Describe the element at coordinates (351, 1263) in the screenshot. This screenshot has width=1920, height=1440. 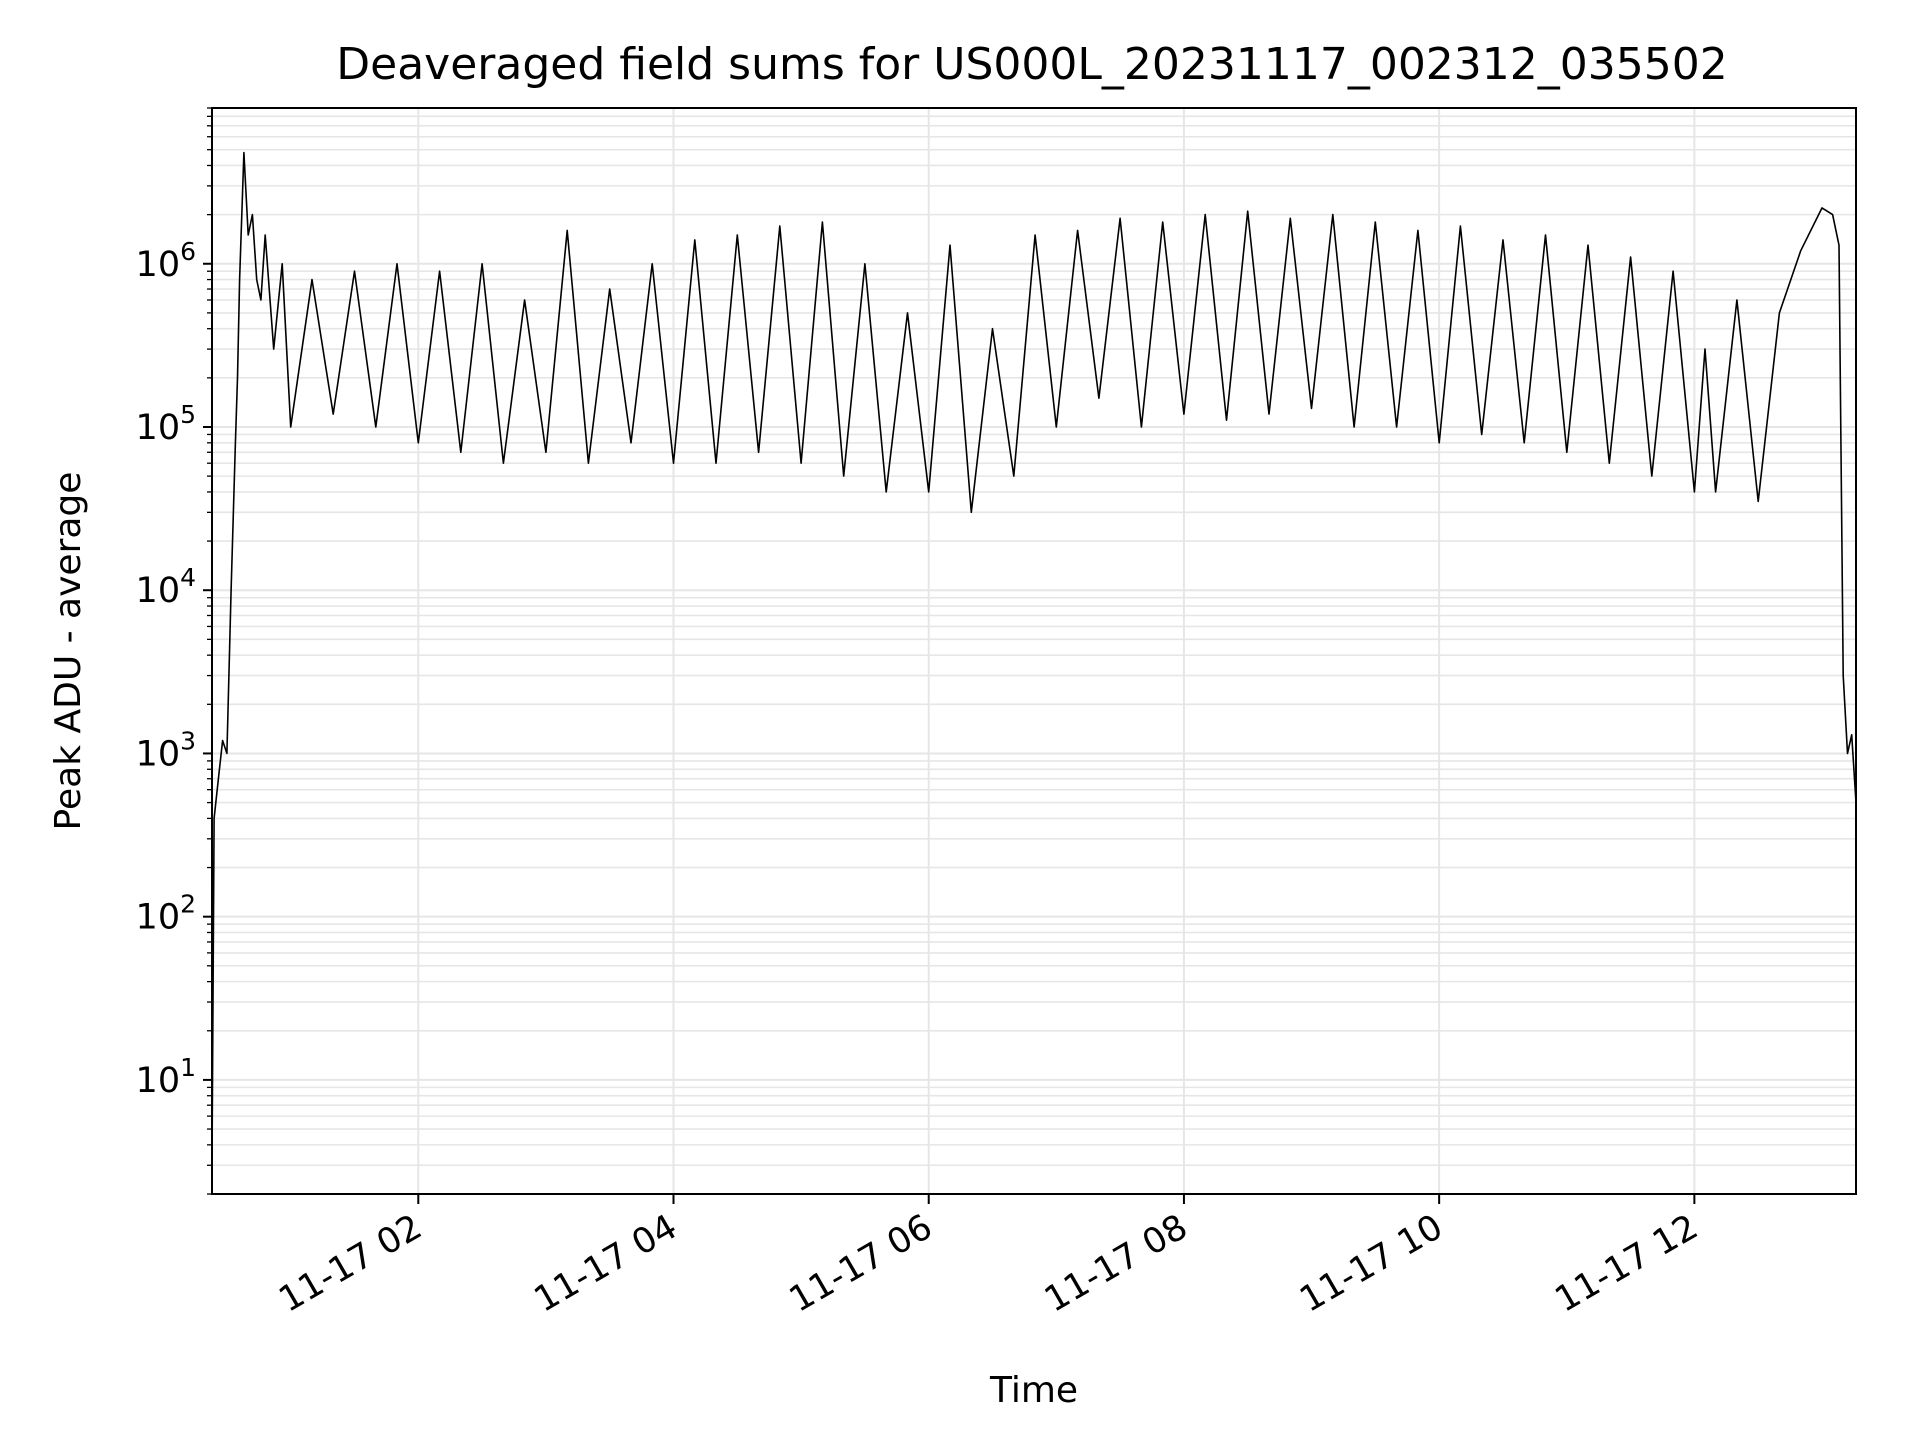
I see `x-tick-label: 11-17 02` at that location.